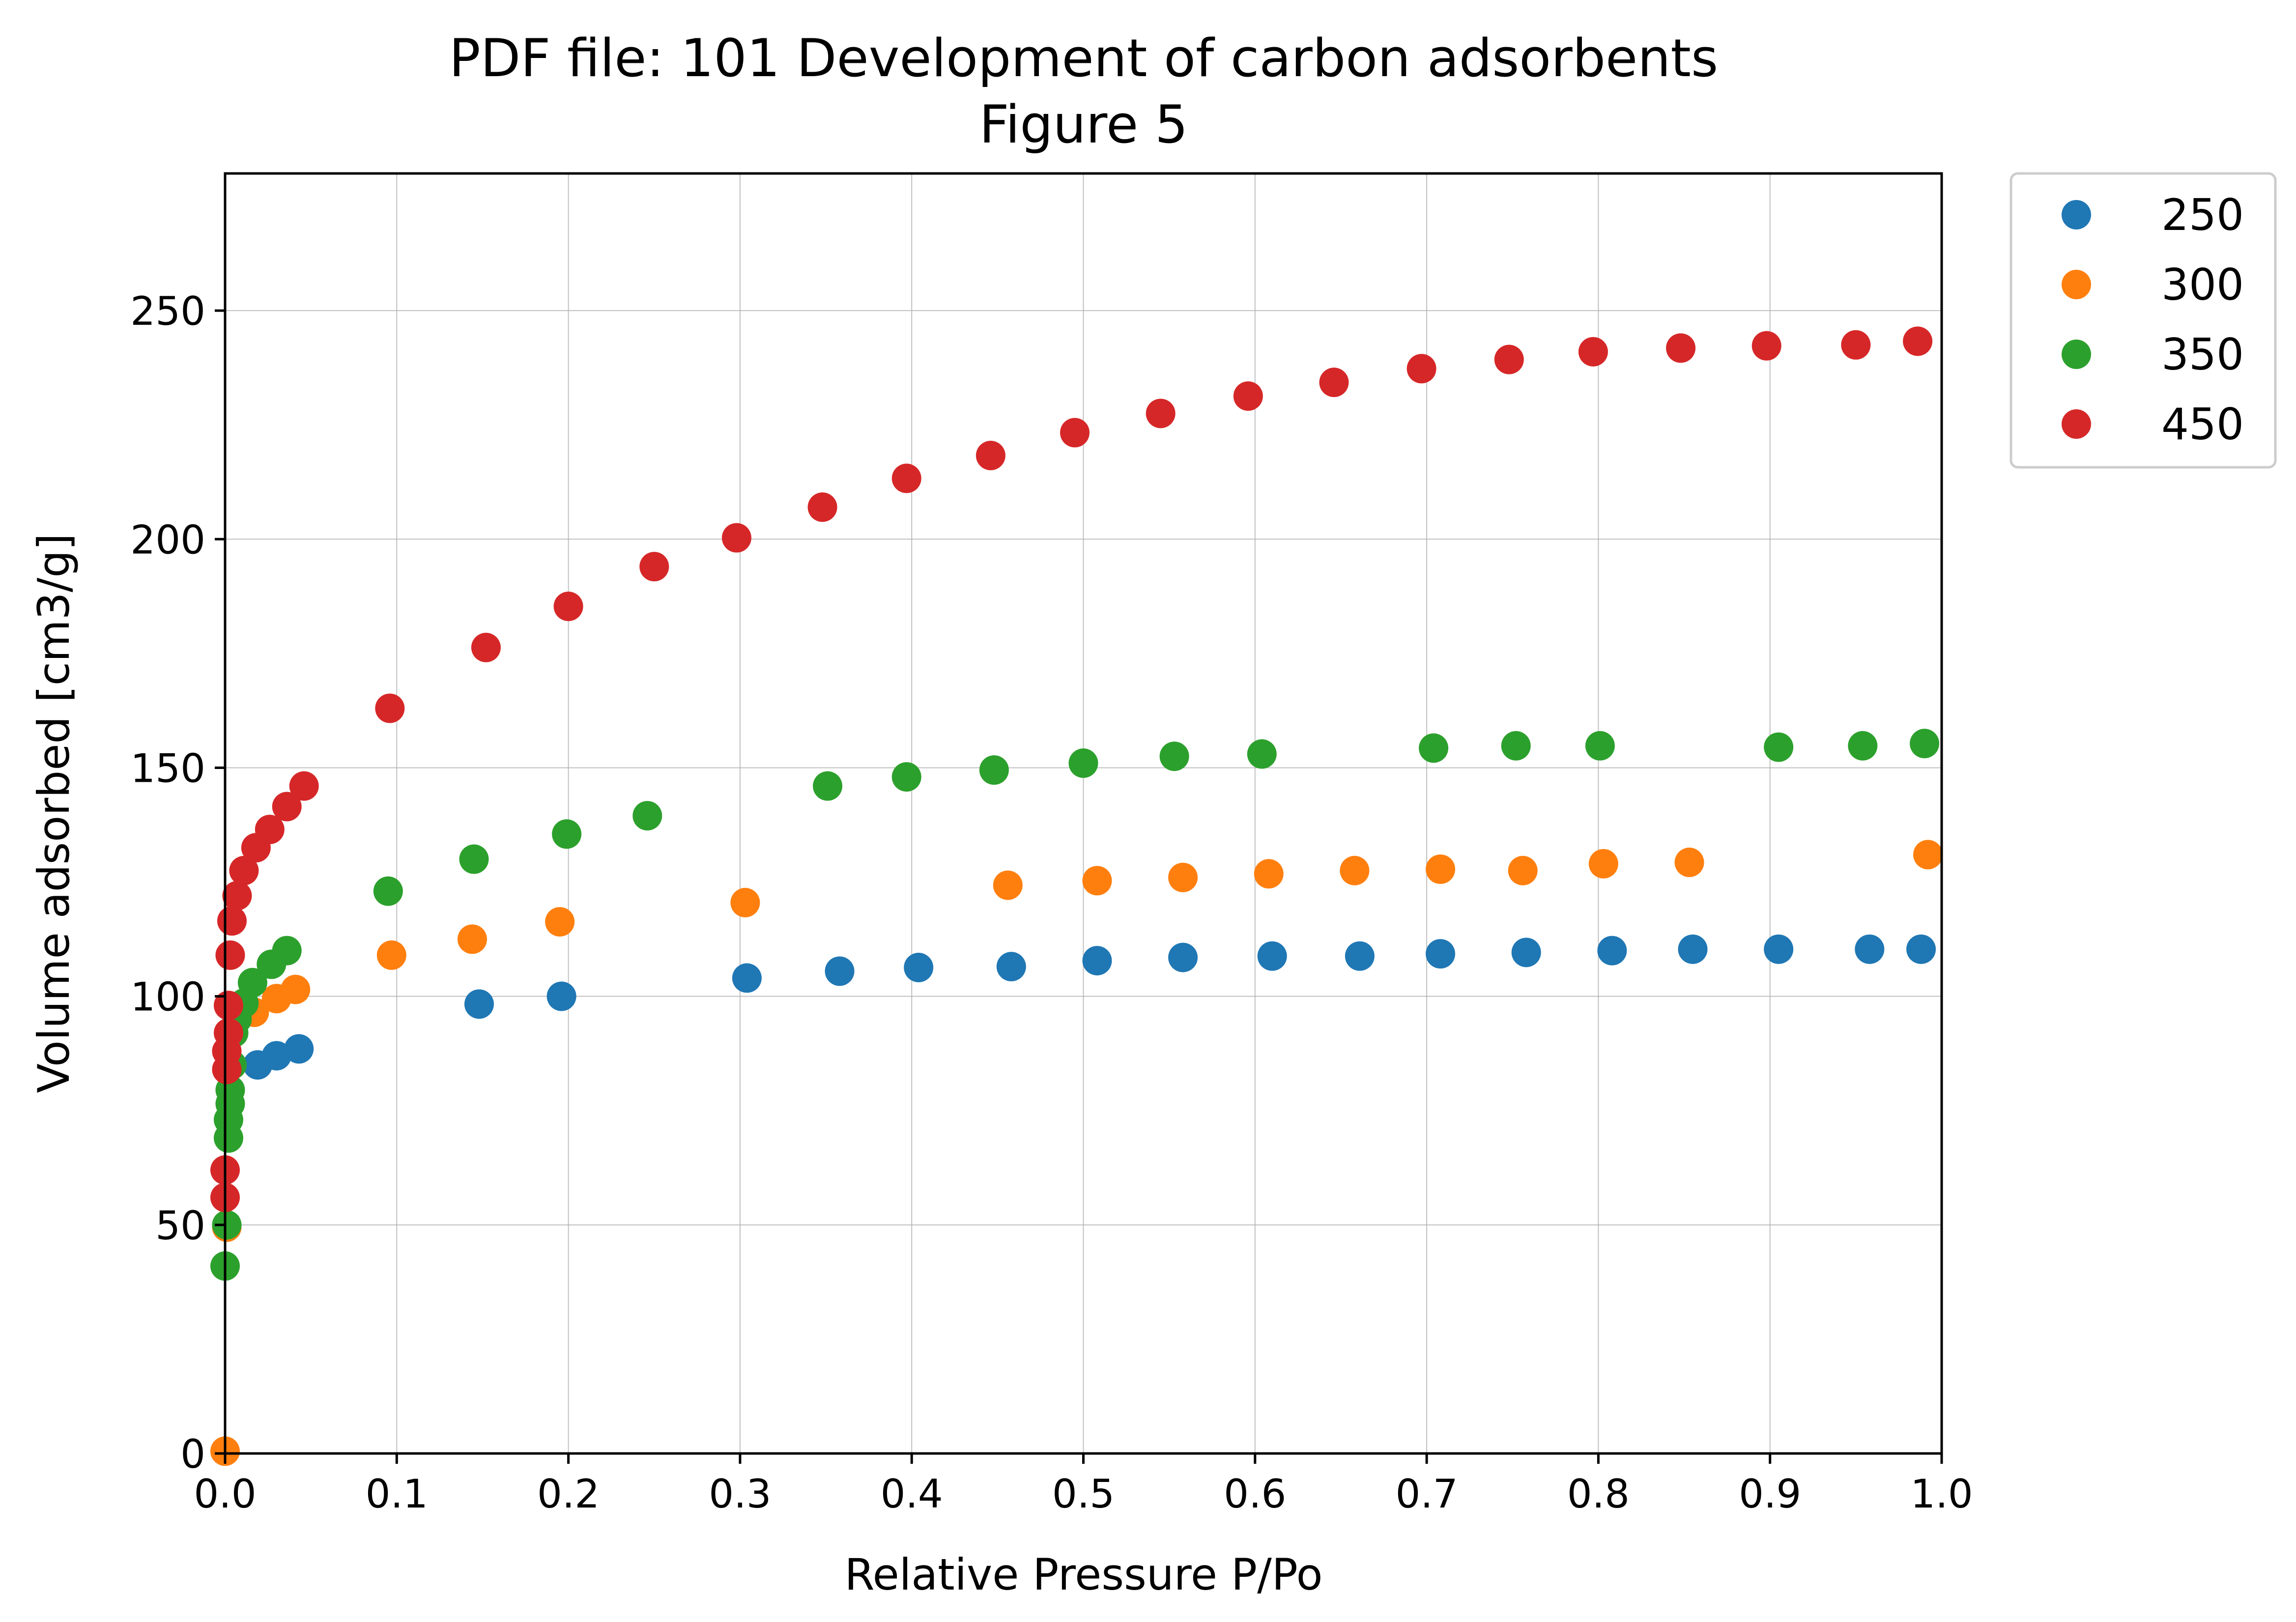 This screenshot has width=2296, height=1622. Describe the element at coordinates (1770, 1494) in the screenshot. I see `x-tick-label: 0.9` at that location.